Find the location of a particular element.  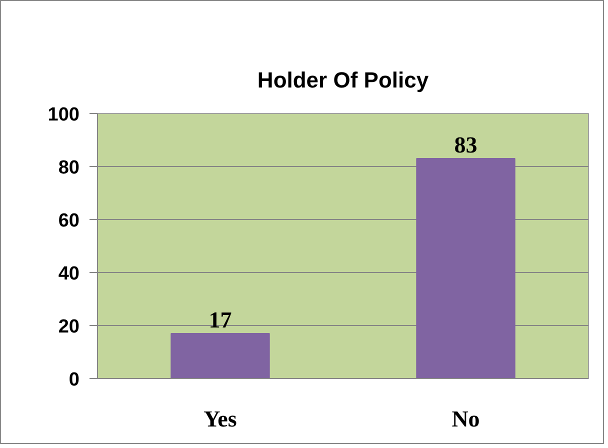

y-tick-label: 0 is located at coordinates (74, 380).